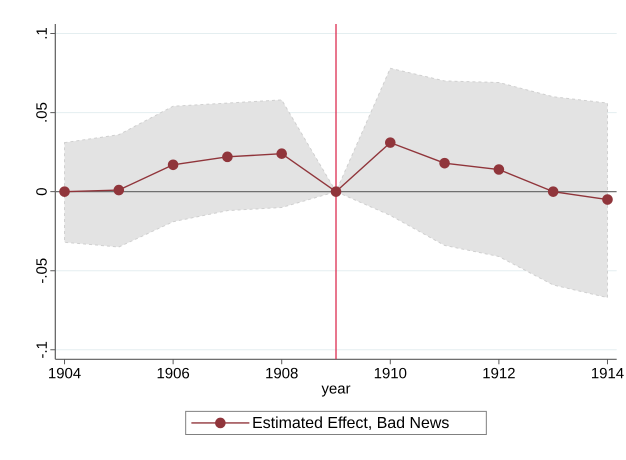 This screenshot has width=626, height=460. I want to click on legend-label: Estimated Effect, Bad News, so click(351, 423).